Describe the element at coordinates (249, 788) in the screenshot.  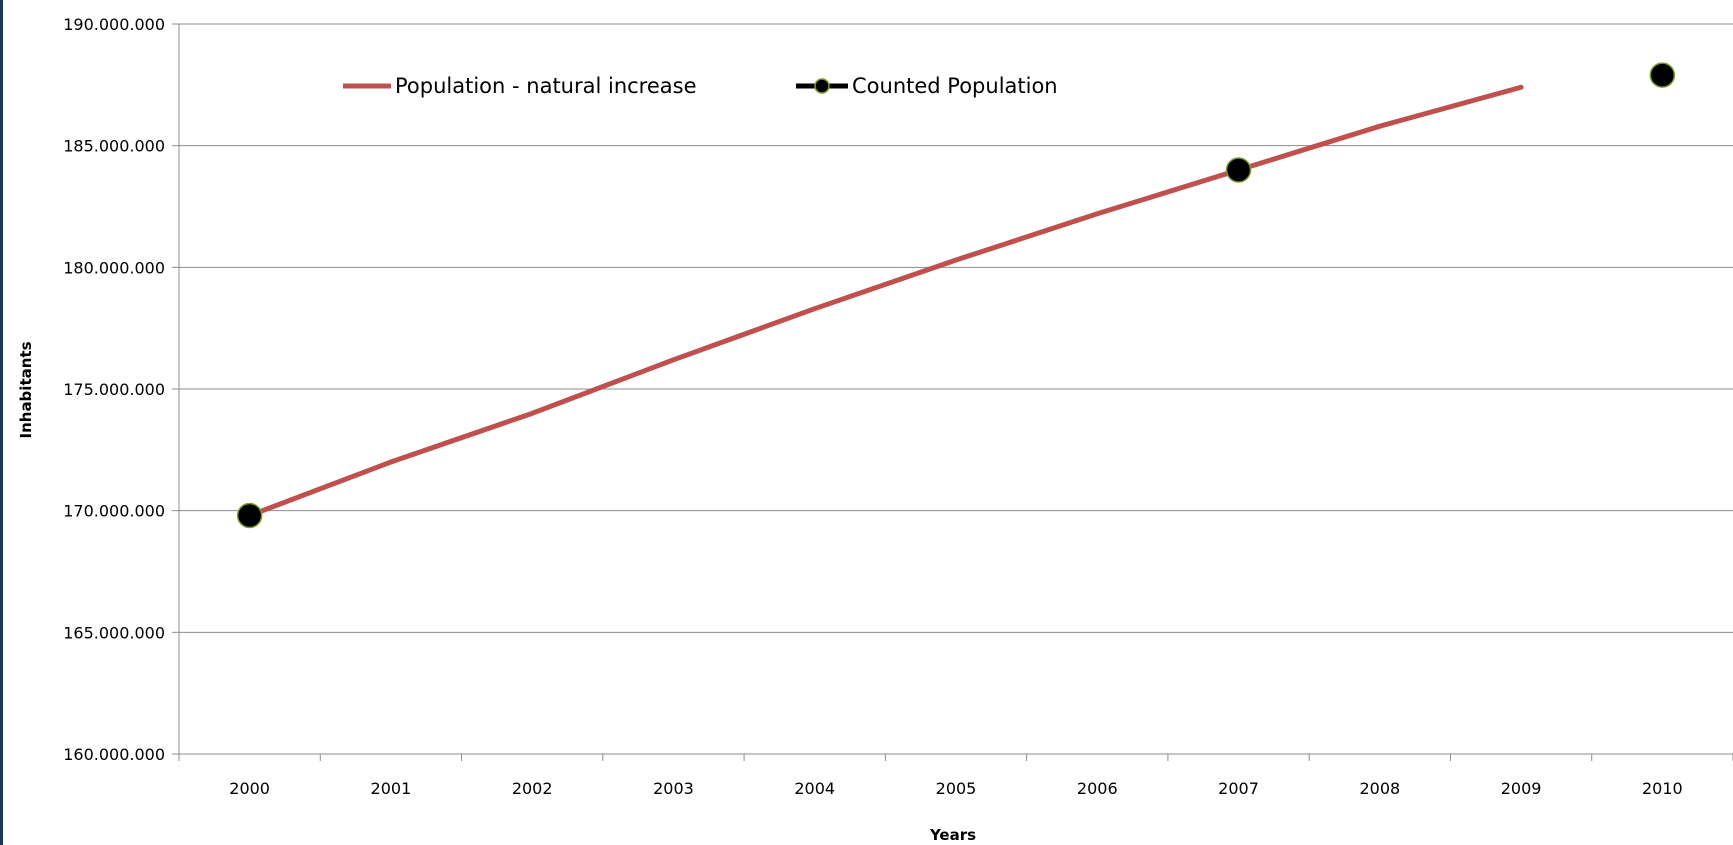
I see `x-tick-label: 2000` at that location.